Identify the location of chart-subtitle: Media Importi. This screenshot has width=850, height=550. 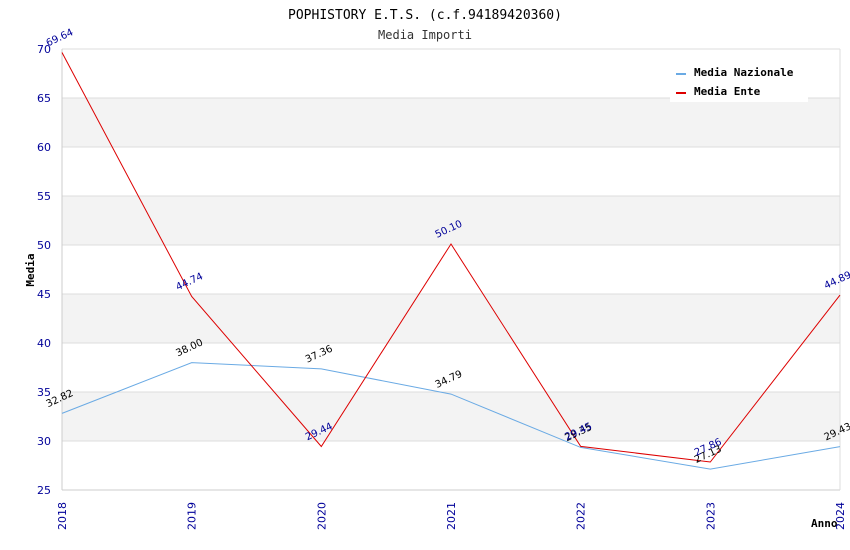
(425, 35).